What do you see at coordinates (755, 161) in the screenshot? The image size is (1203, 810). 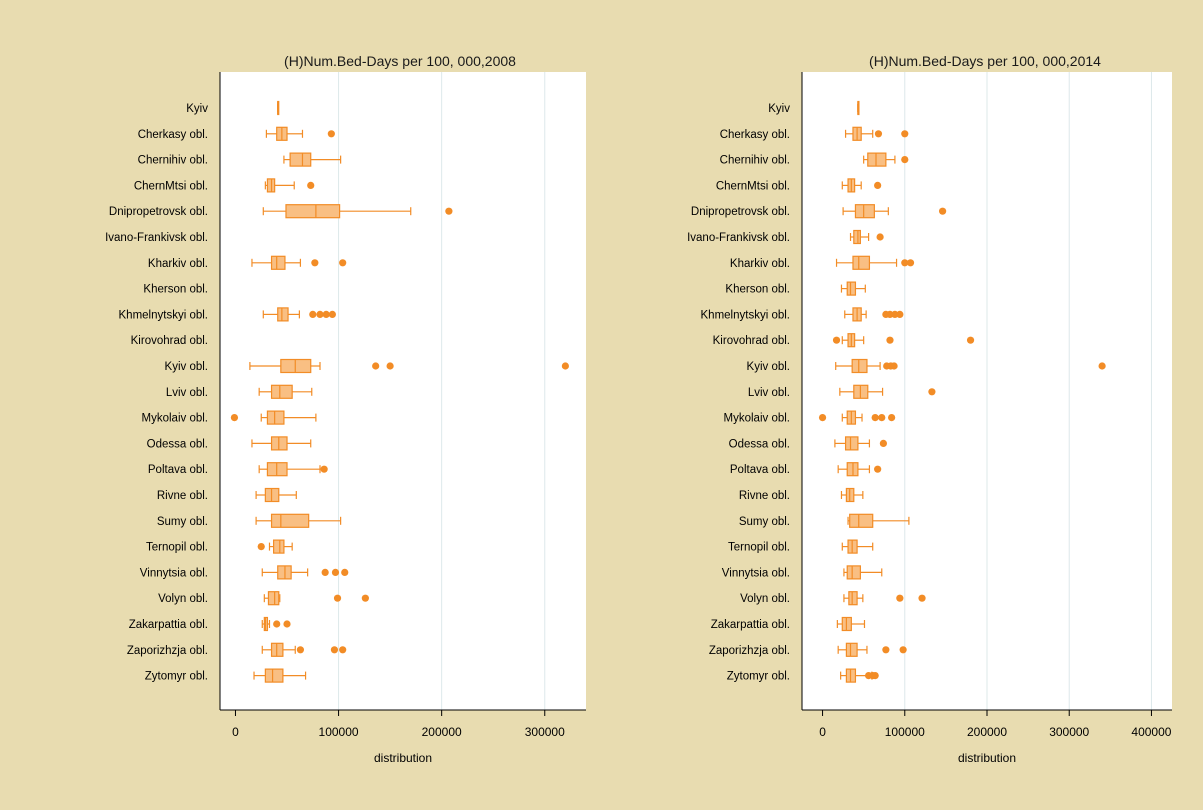 I see `category-label: Chernihiv obl.` at bounding box center [755, 161].